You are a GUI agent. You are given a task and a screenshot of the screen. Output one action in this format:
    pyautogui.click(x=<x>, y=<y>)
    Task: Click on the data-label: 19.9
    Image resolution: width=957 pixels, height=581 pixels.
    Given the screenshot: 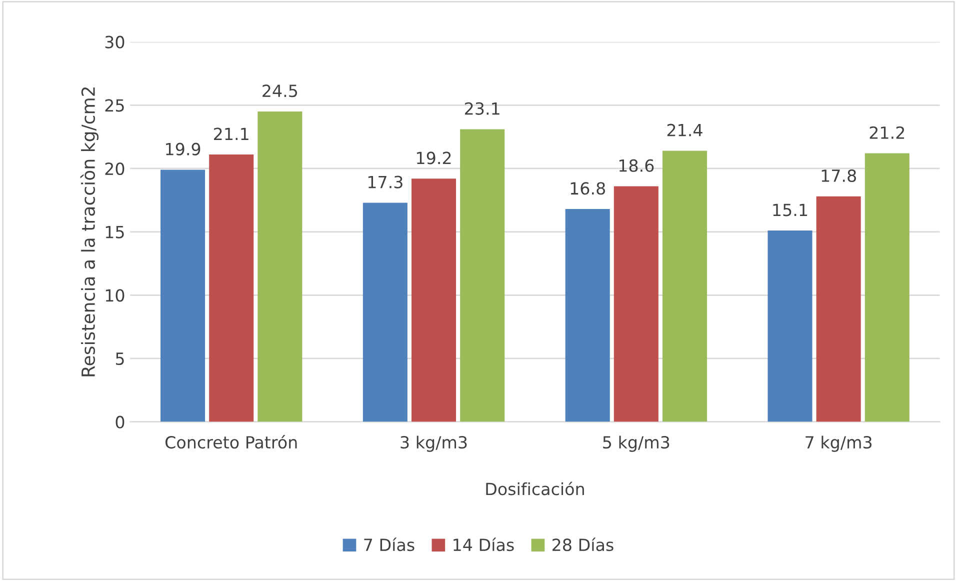 What is the action you would take?
    pyautogui.click(x=183, y=149)
    